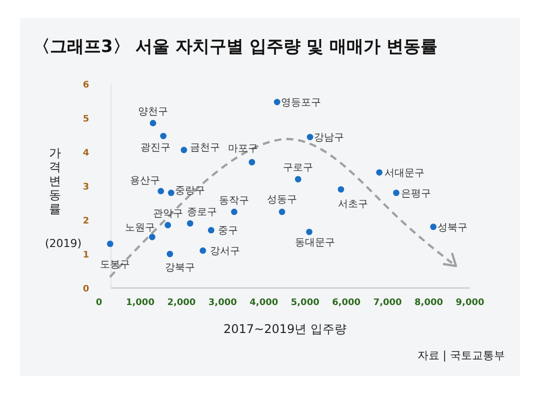  I want to click on text: (2019), so click(63, 243).